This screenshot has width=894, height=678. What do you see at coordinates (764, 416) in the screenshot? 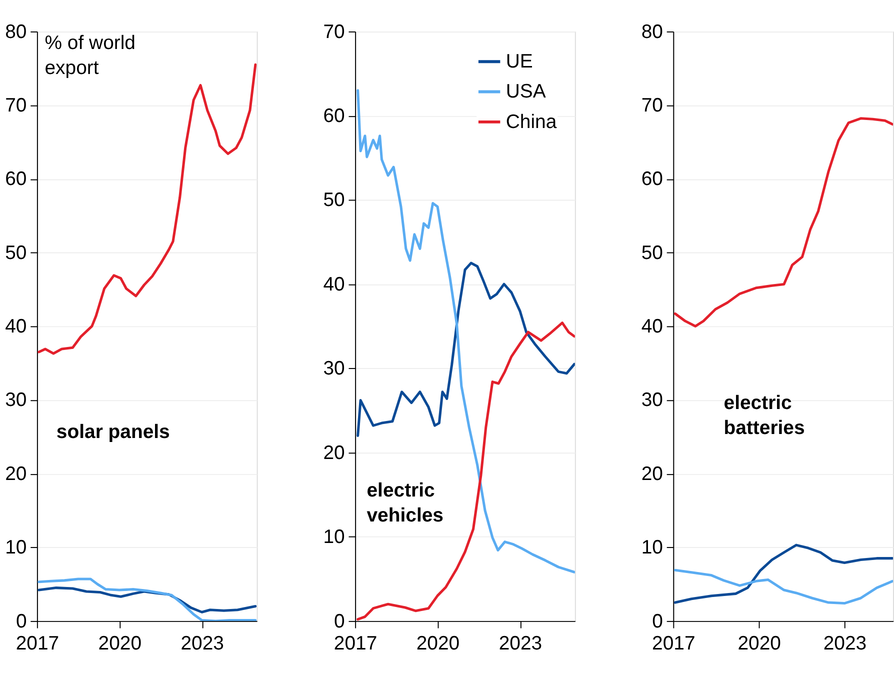
I see `annotation: electric batteries` at bounding box center [764, 416].